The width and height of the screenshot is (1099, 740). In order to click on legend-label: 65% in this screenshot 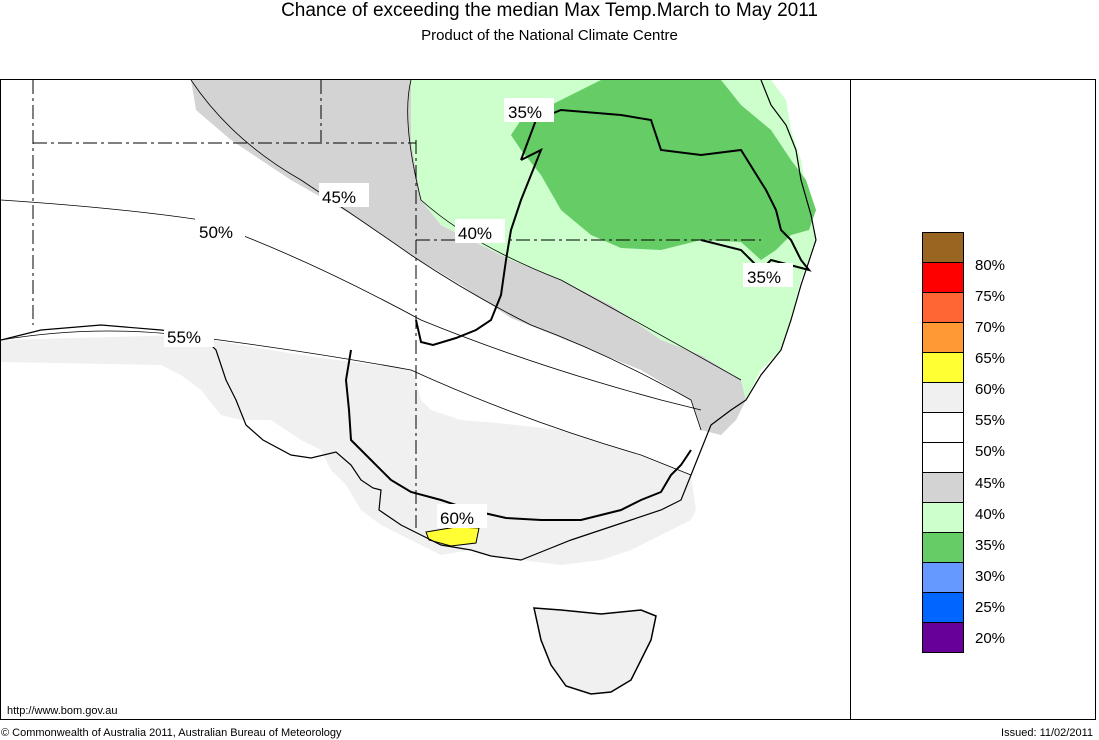, I will do `click(990, 358)`.